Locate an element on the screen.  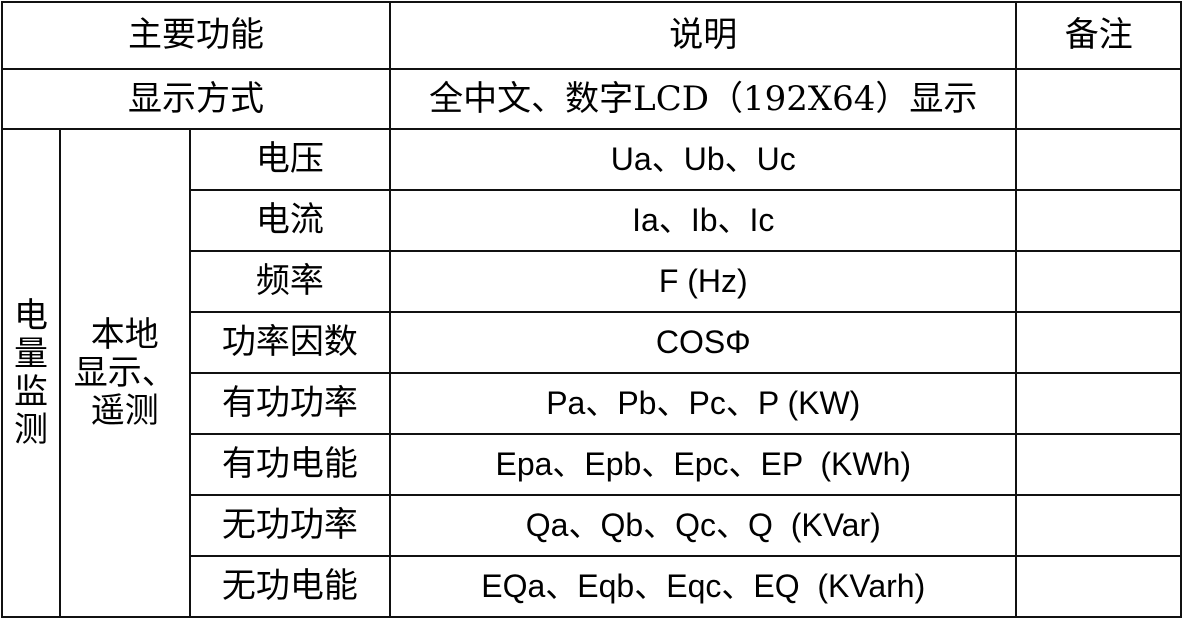
item-cell: 频率 is located at coordinates (290, 281).